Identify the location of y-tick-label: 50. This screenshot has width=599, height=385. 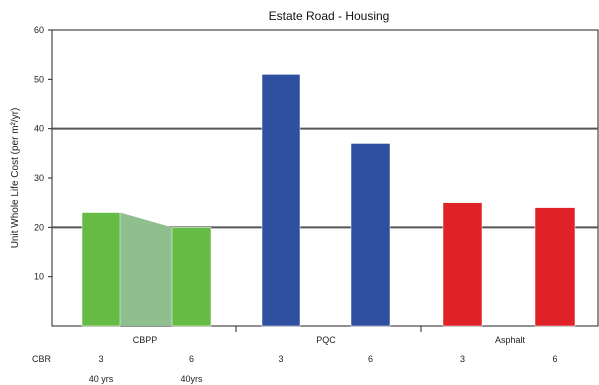
(39, 79).